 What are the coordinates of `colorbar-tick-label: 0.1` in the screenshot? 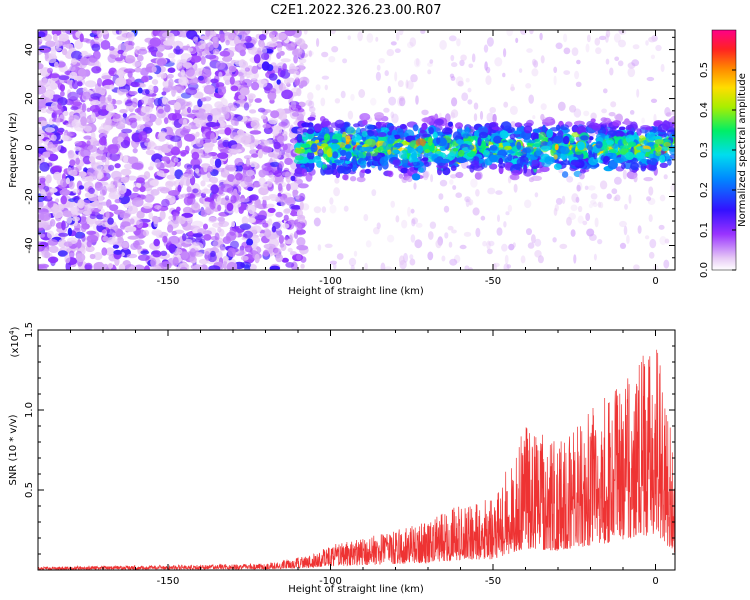 It's located at (704, 230).